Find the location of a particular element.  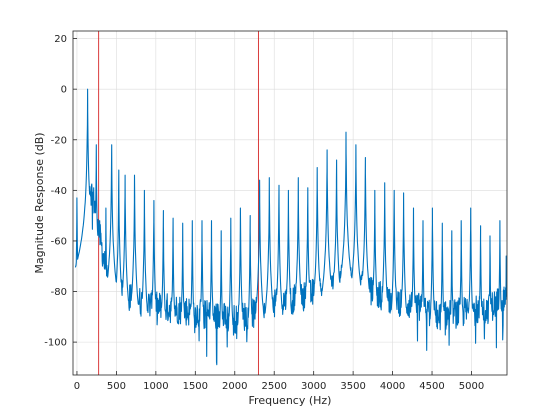

y-tick-label: -20 is located at coordinates (59, 140).